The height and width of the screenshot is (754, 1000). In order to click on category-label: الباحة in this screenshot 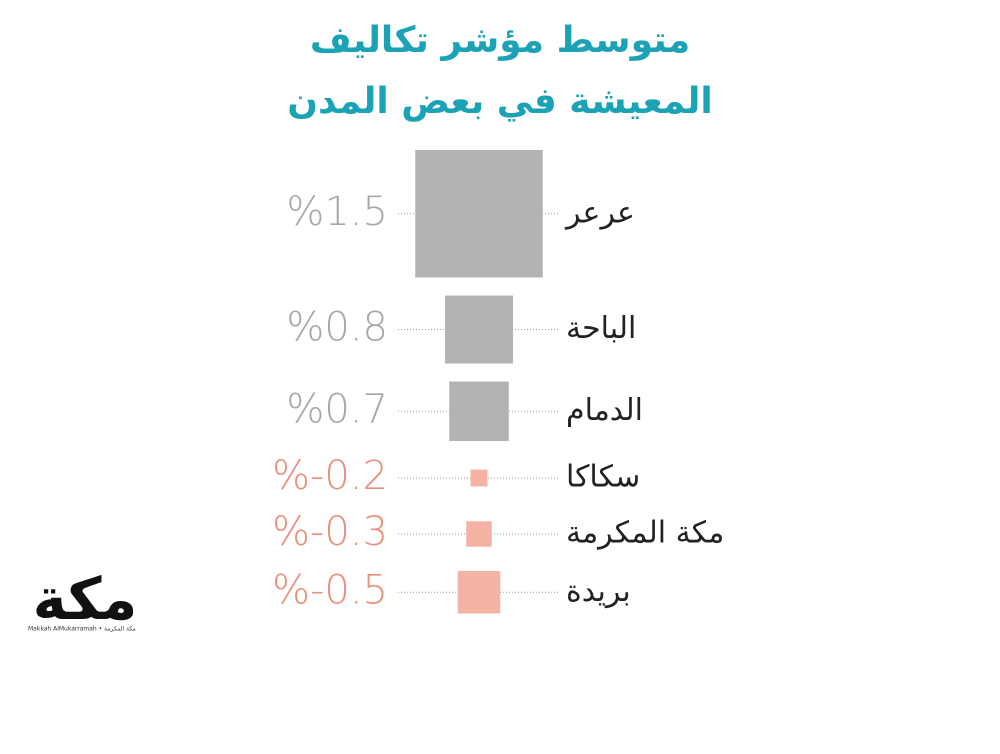, I will do `click(601, 328)`.